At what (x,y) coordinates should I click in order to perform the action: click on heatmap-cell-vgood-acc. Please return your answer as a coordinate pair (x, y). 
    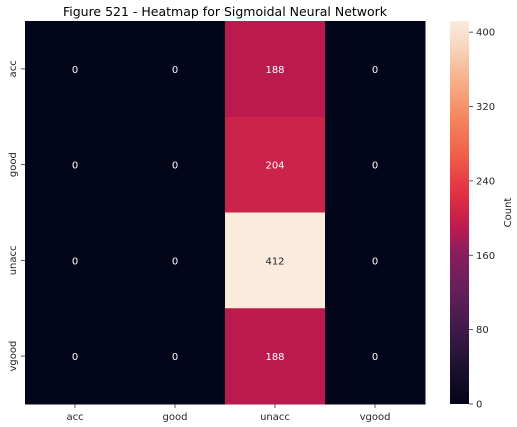
    Looking at the image, I should click on (75, 356).